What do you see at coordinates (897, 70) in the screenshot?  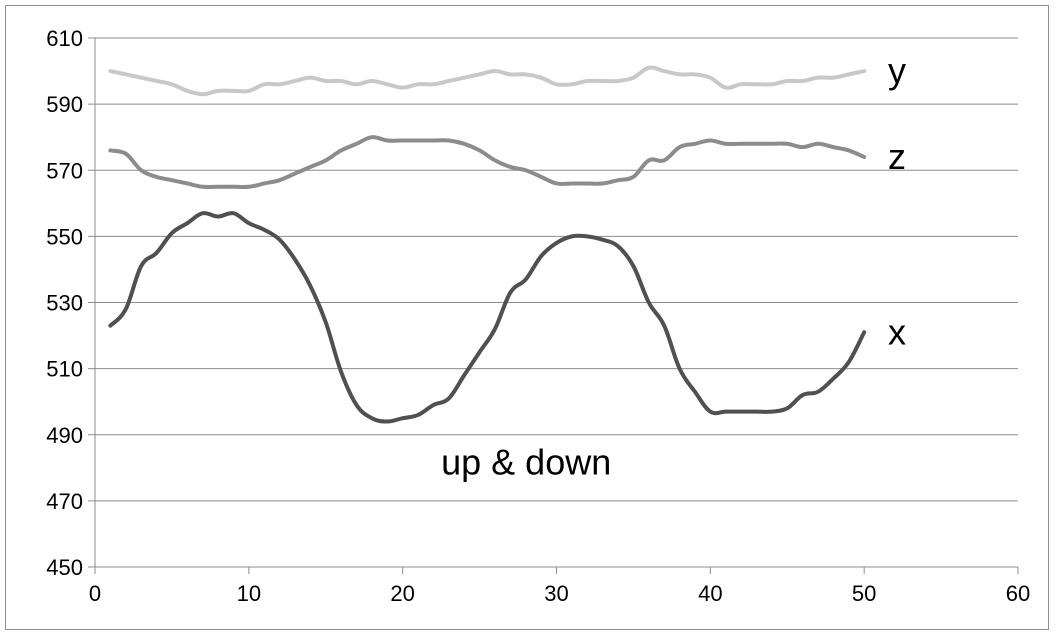 I see `series-label-y: y` at bounding box center [897, 70].